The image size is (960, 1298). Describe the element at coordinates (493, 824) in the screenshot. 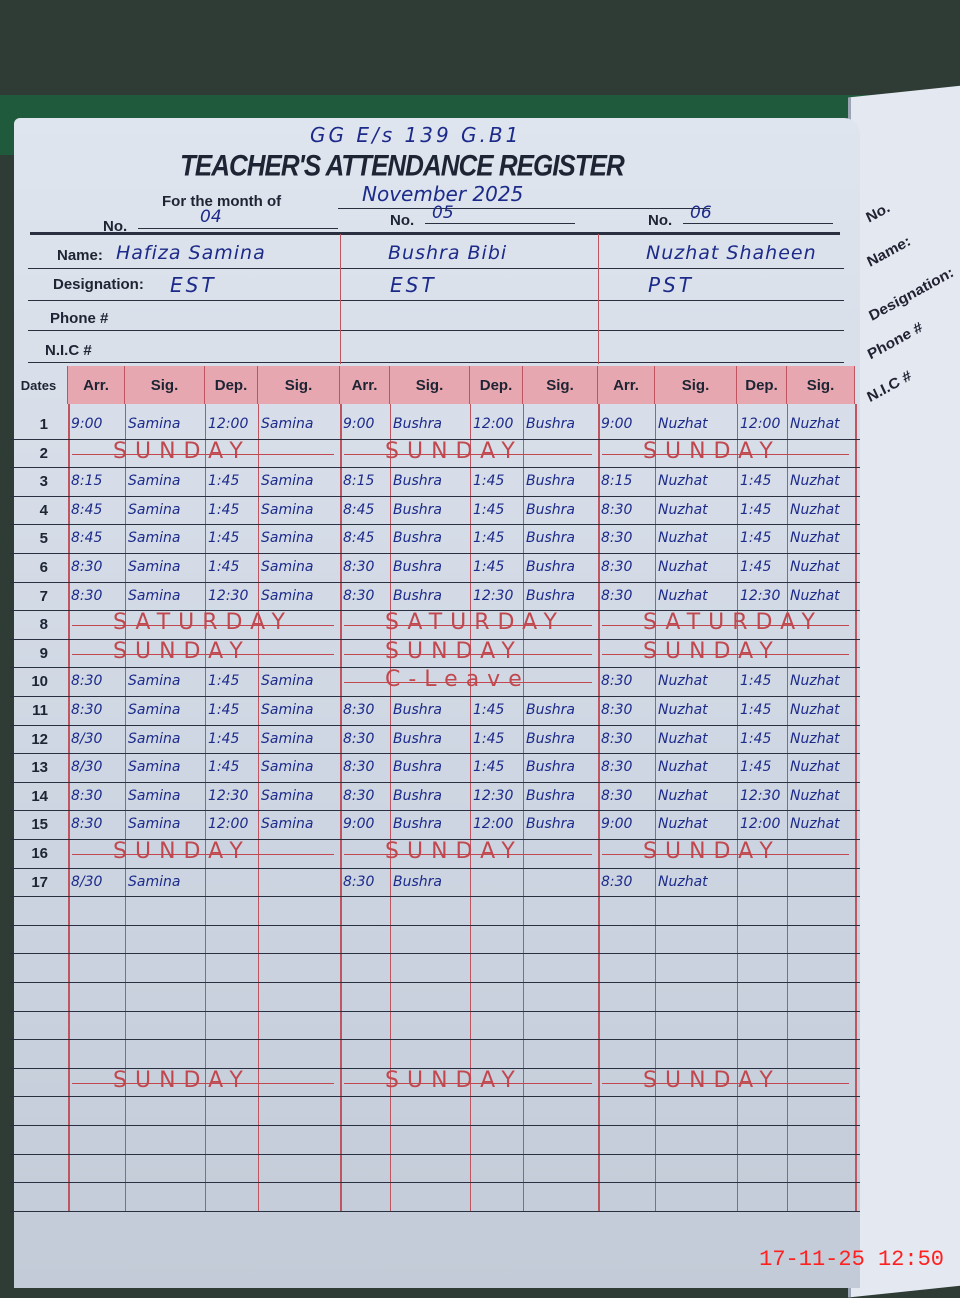

I see `attendance-cell: 12:00` at that location.